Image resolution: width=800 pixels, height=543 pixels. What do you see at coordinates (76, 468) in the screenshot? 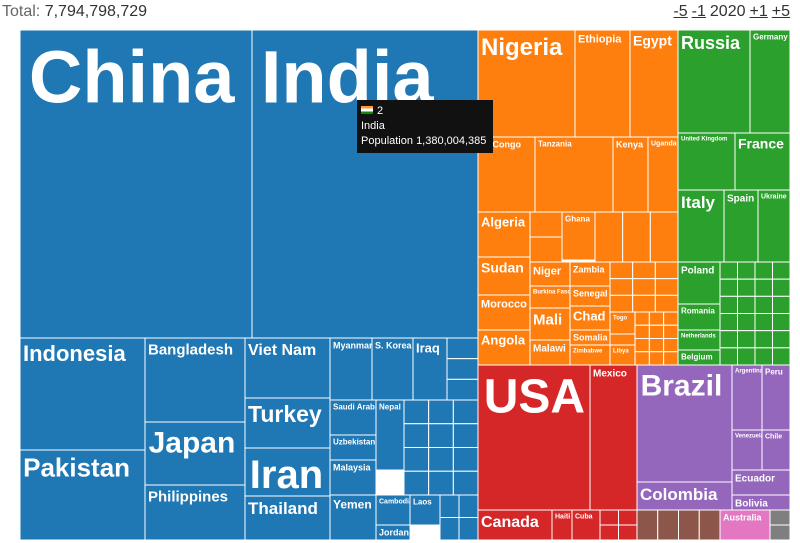
I see `country-label: Pakistan` at bounding box center [76, 468].